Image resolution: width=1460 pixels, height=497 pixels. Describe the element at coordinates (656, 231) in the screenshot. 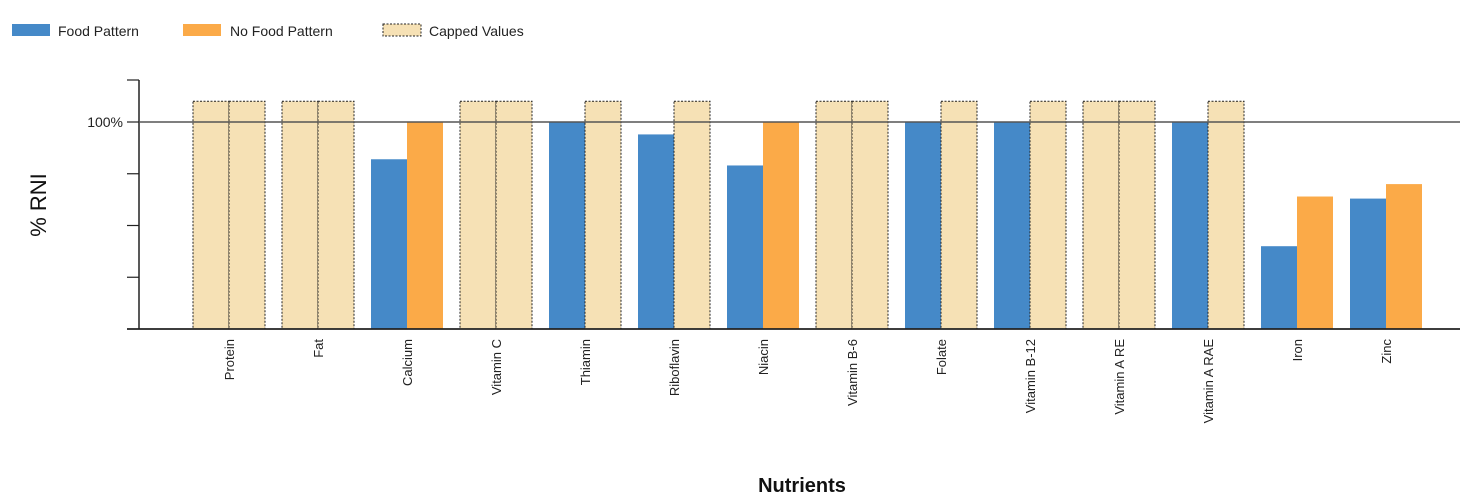

I see `bar-riboflavin-food-pattern` at that location.